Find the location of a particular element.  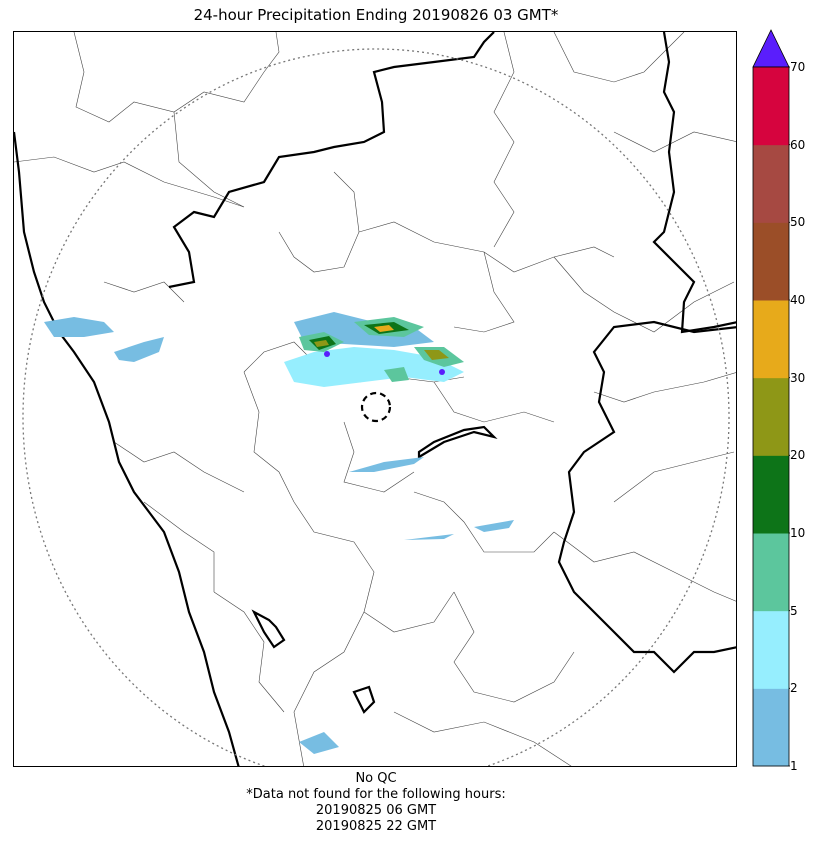

colorbar-tick-label: 30 is located at coordinates (798, 377).